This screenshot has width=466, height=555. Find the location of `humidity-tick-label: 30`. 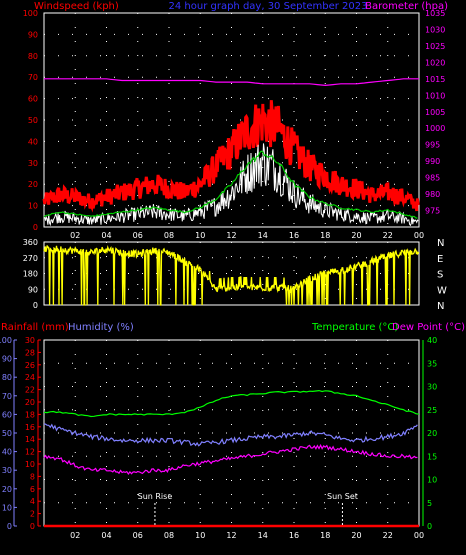

humidity-tick-label: 30 is located at coordinates (7, 470).